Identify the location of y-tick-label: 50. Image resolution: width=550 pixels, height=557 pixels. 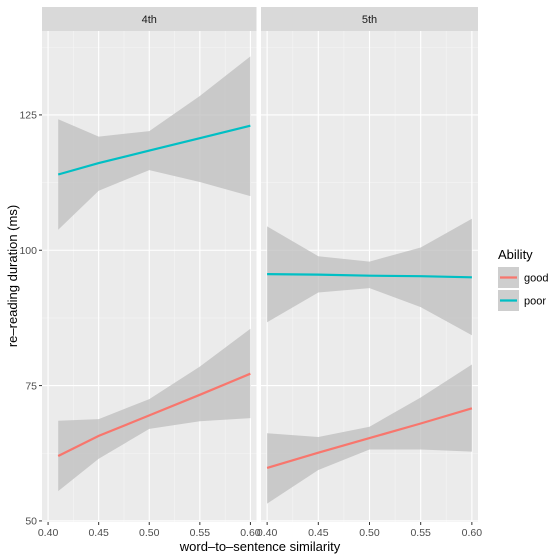
(31, 522).